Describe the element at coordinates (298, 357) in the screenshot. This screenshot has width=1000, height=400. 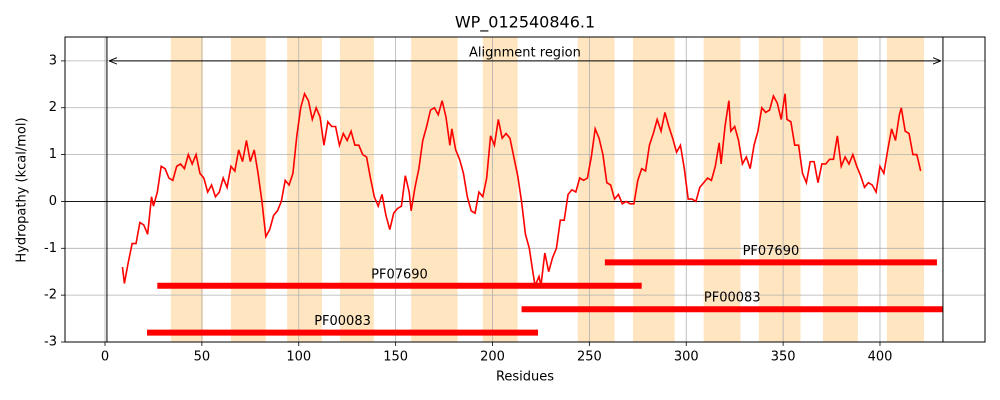
I see `x-tick-label: 100` at that location.